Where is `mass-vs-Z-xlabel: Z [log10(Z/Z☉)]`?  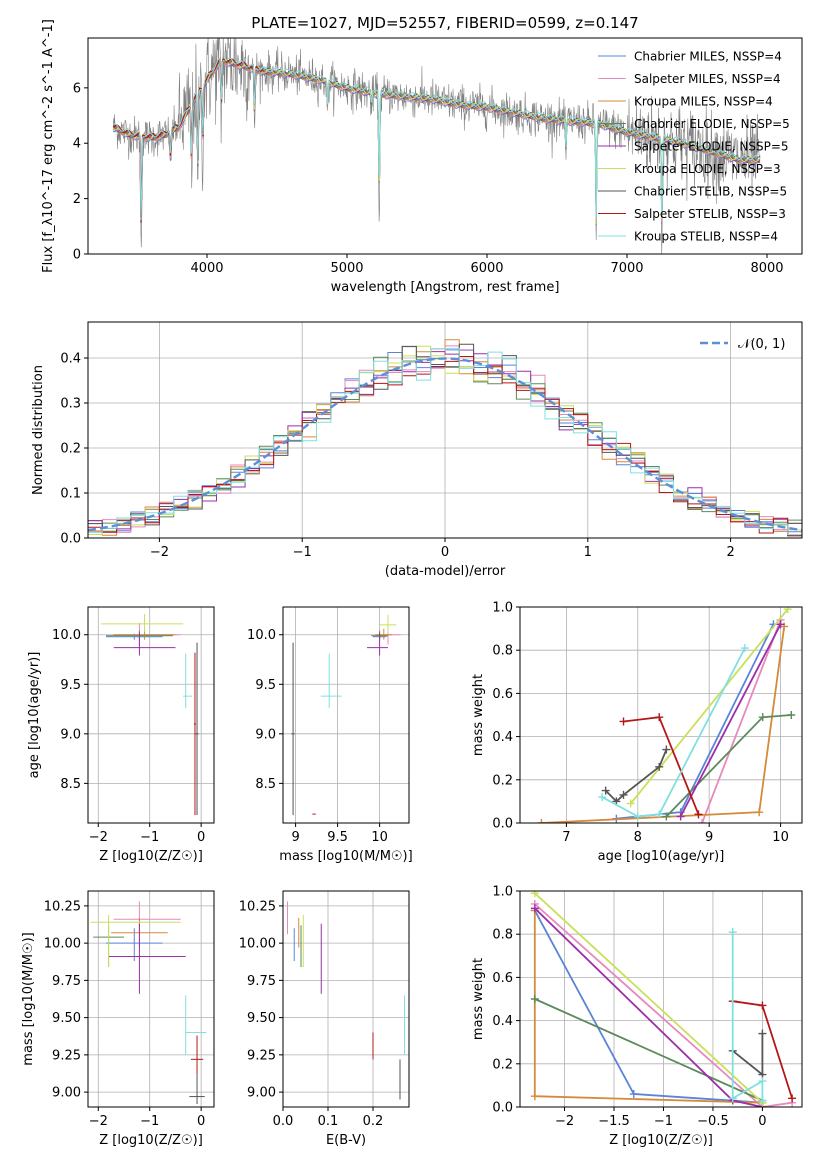 mass-vs-Z-xlabel: Z [log10(Z/Z☉)] is located at coordinates (151, 1140).